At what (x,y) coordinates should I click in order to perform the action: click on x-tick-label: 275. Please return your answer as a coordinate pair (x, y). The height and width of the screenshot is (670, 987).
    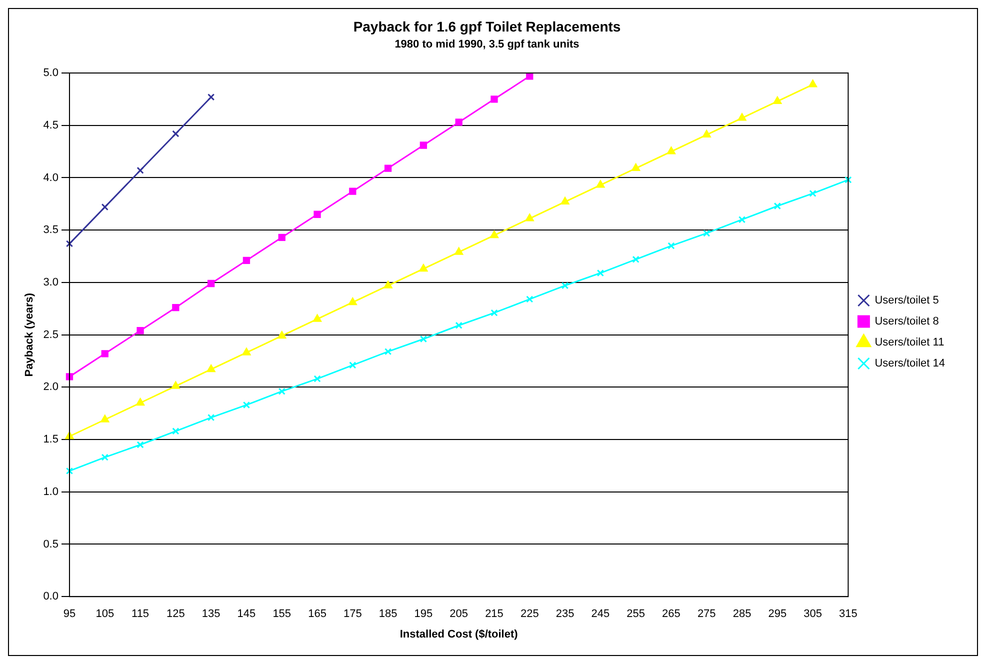
    Looking at the image, I should click on (706, 614).